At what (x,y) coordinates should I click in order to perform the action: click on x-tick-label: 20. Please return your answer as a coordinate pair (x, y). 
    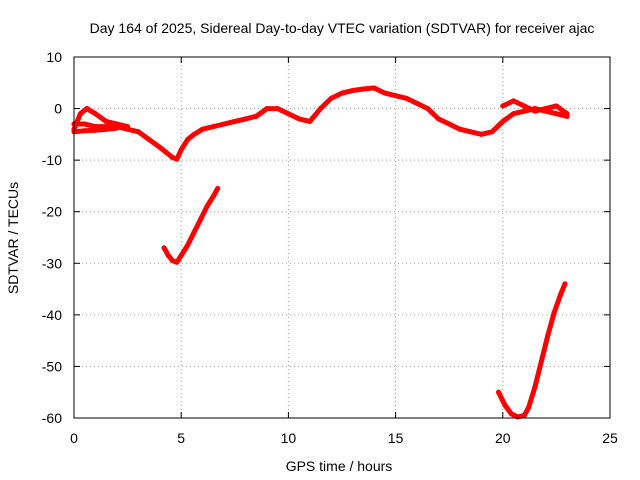
    Looking at the image, I should click on (503, 438).